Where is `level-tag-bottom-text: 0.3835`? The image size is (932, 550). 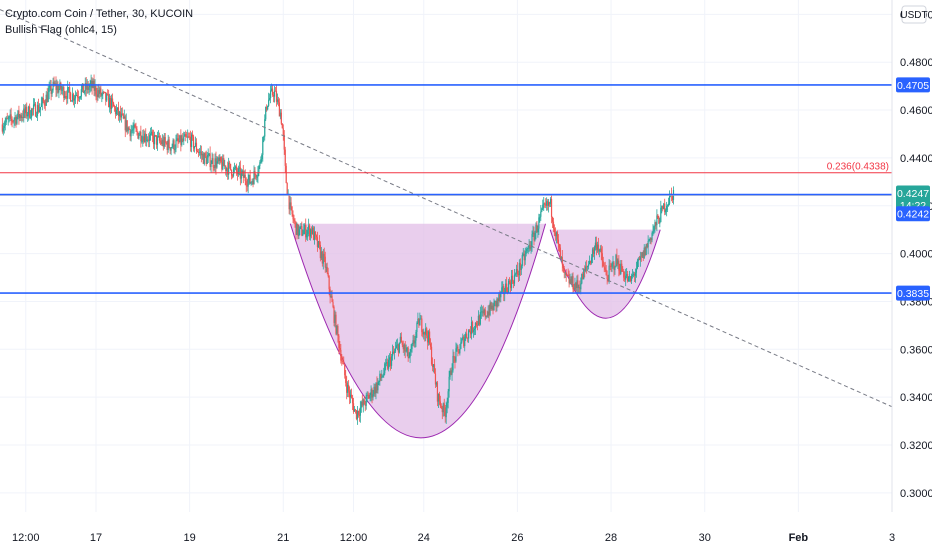 level-tag-bottom-text: 0.3835 is located at coordinates (913, 294).